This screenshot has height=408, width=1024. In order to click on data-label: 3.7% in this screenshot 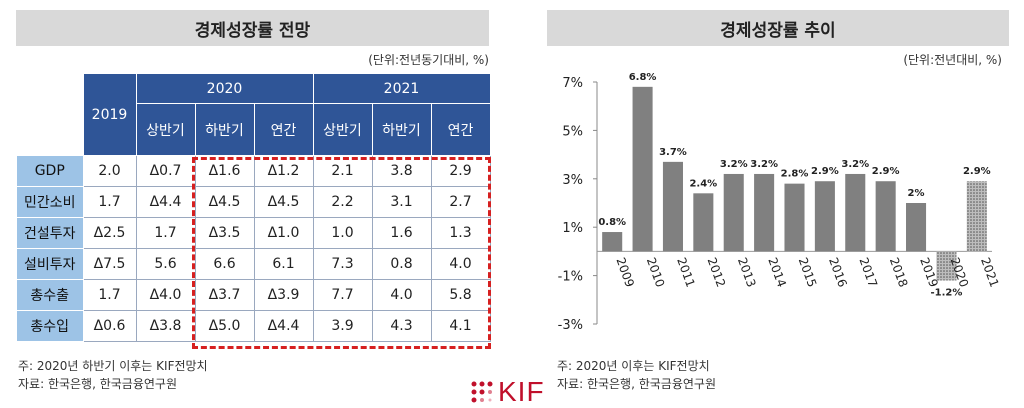, I will do `click(673, 152)`.